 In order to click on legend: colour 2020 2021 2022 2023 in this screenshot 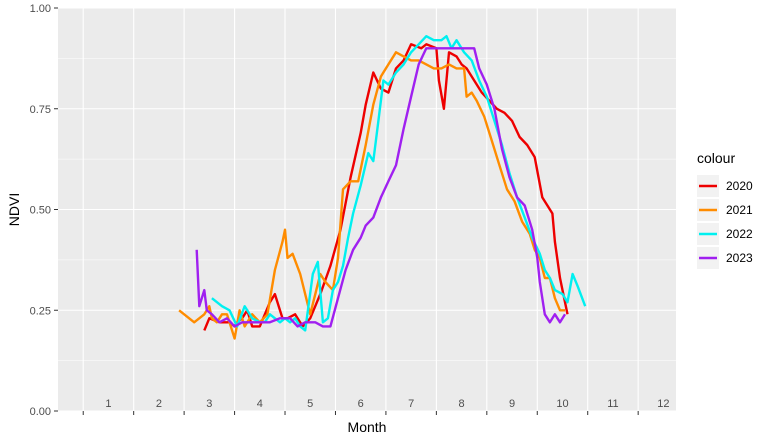, I will do `click(725, 209)`.